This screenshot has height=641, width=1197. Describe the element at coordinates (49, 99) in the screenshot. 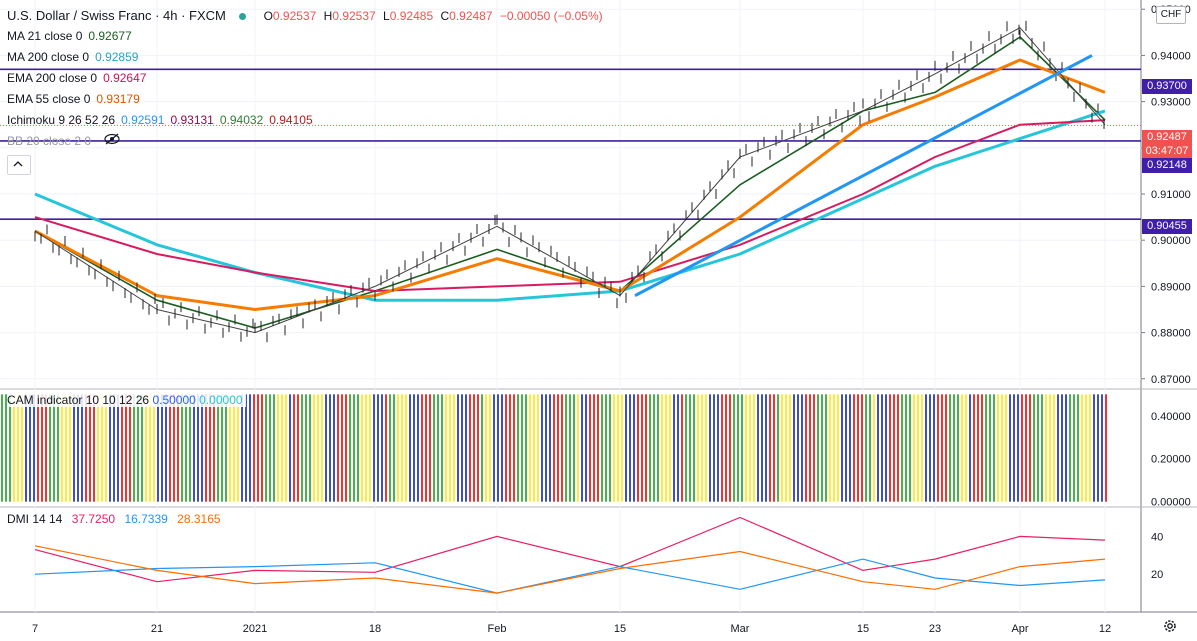

I see `indicator-name: EMA 55 close 0` at that location.